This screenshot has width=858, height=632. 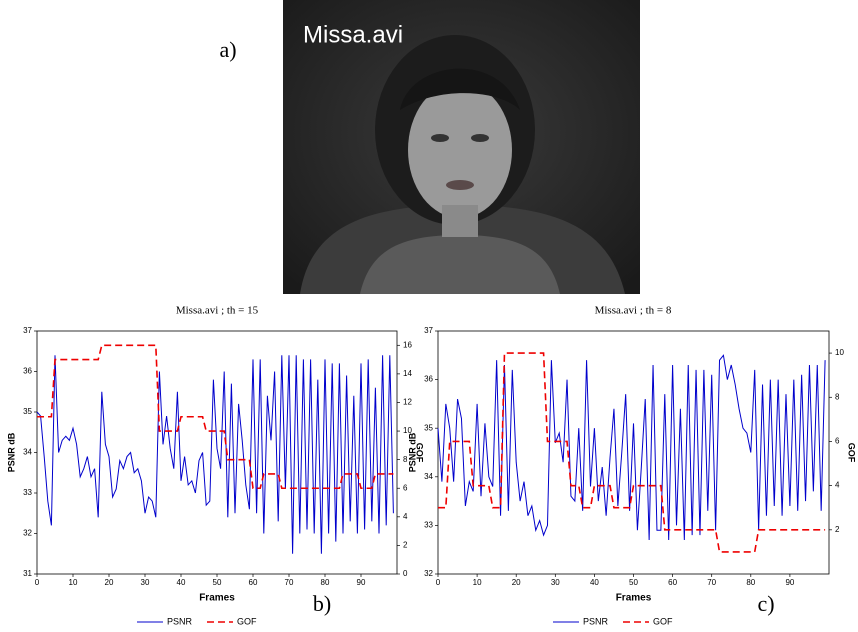 I want to click on image-caption: Missa.avi, so click(x=353, y=34).